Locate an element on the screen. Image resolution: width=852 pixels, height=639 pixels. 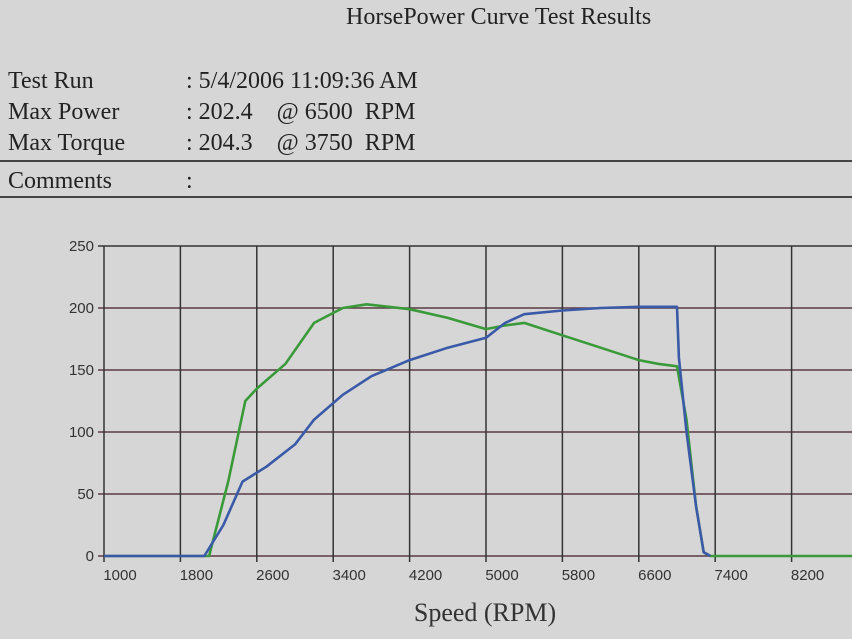
y-tick-label: 100 is located at coordinates (81, 432).